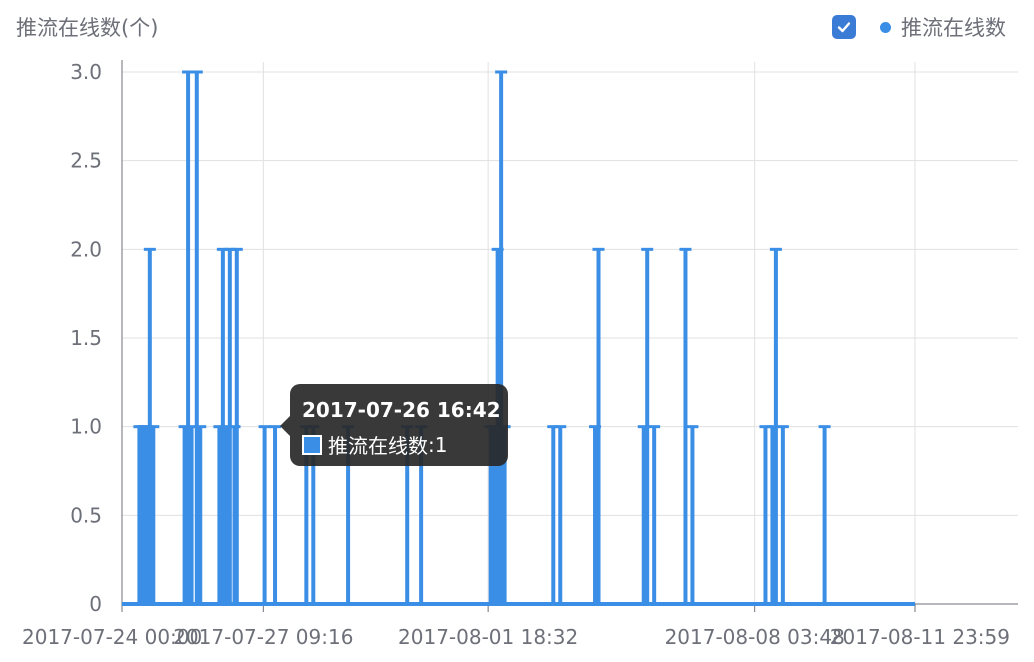  Describe the element at coordinates (885, 27) in the screenshot. I see `legend-series-dot-icon` at that location.